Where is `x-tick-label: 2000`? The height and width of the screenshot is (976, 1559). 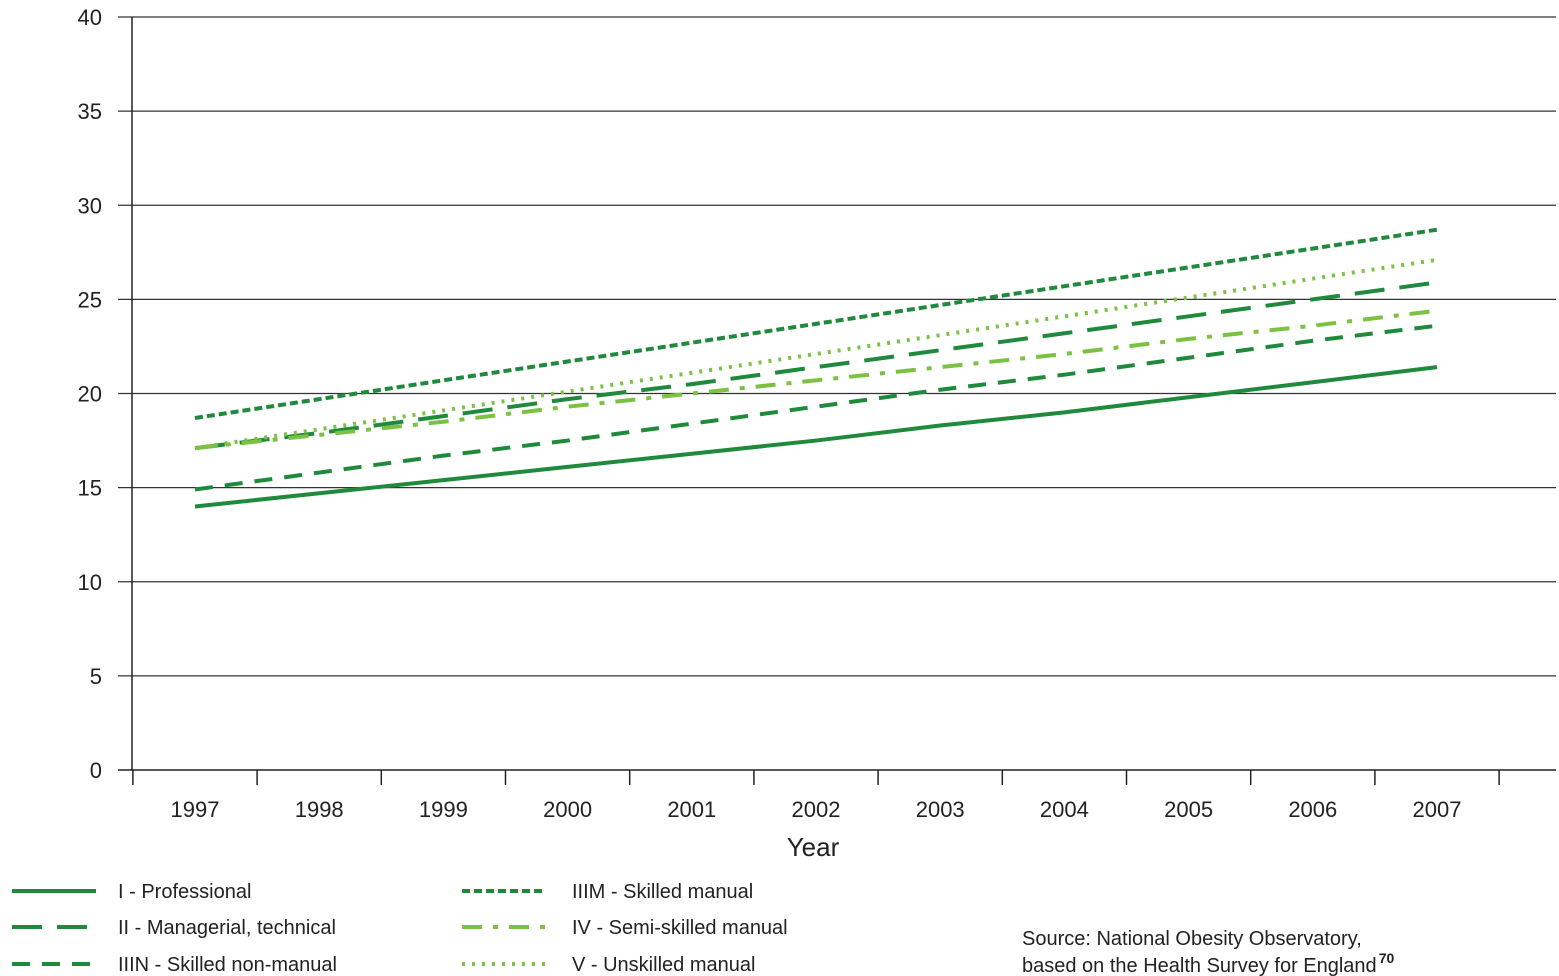
x-tick-label: 2000 is located at coordinates (567, 809).